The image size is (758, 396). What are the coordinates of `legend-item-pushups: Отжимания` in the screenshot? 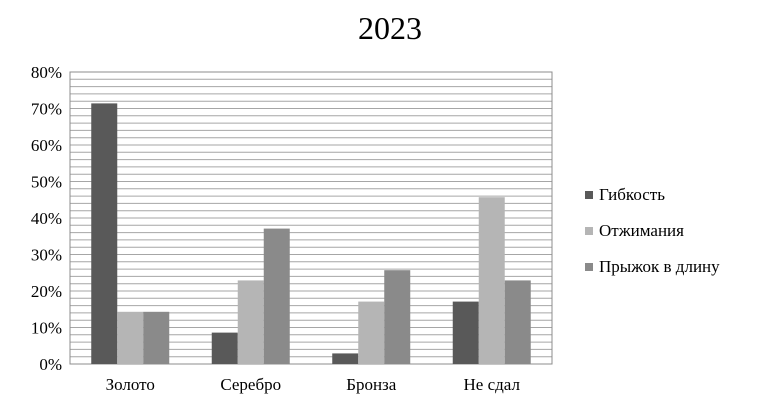 It's located at (652, 230).